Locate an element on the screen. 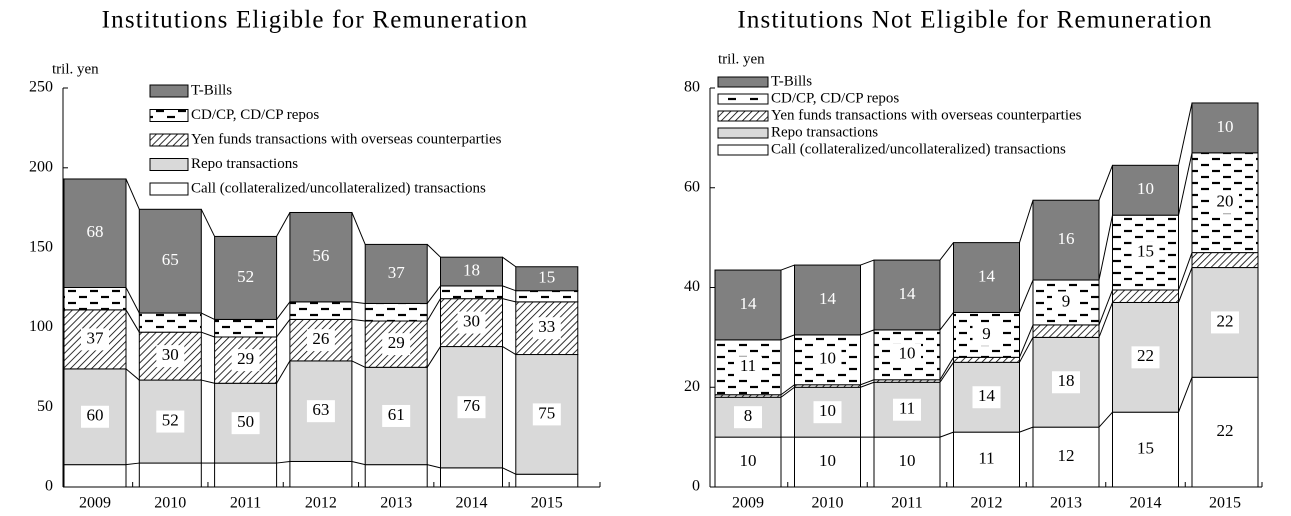 The width and height of the screenshot is (1291, 516). data-label: 65 is located at coordinates (170, 259).